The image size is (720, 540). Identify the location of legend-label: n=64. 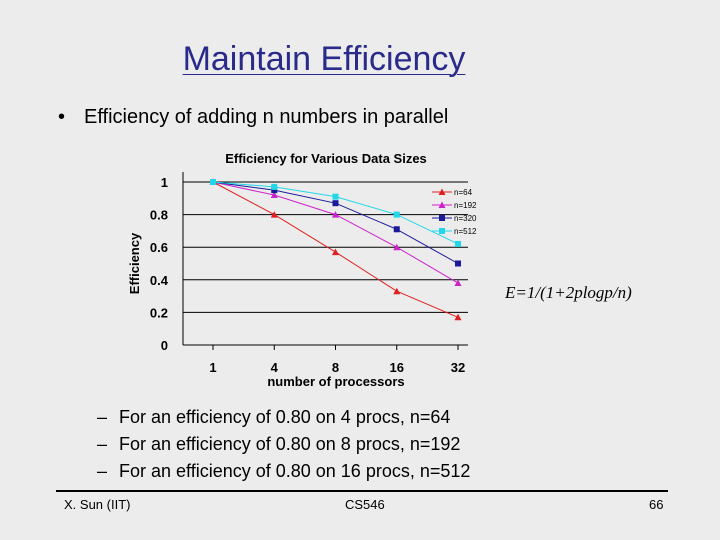
(463, 192).